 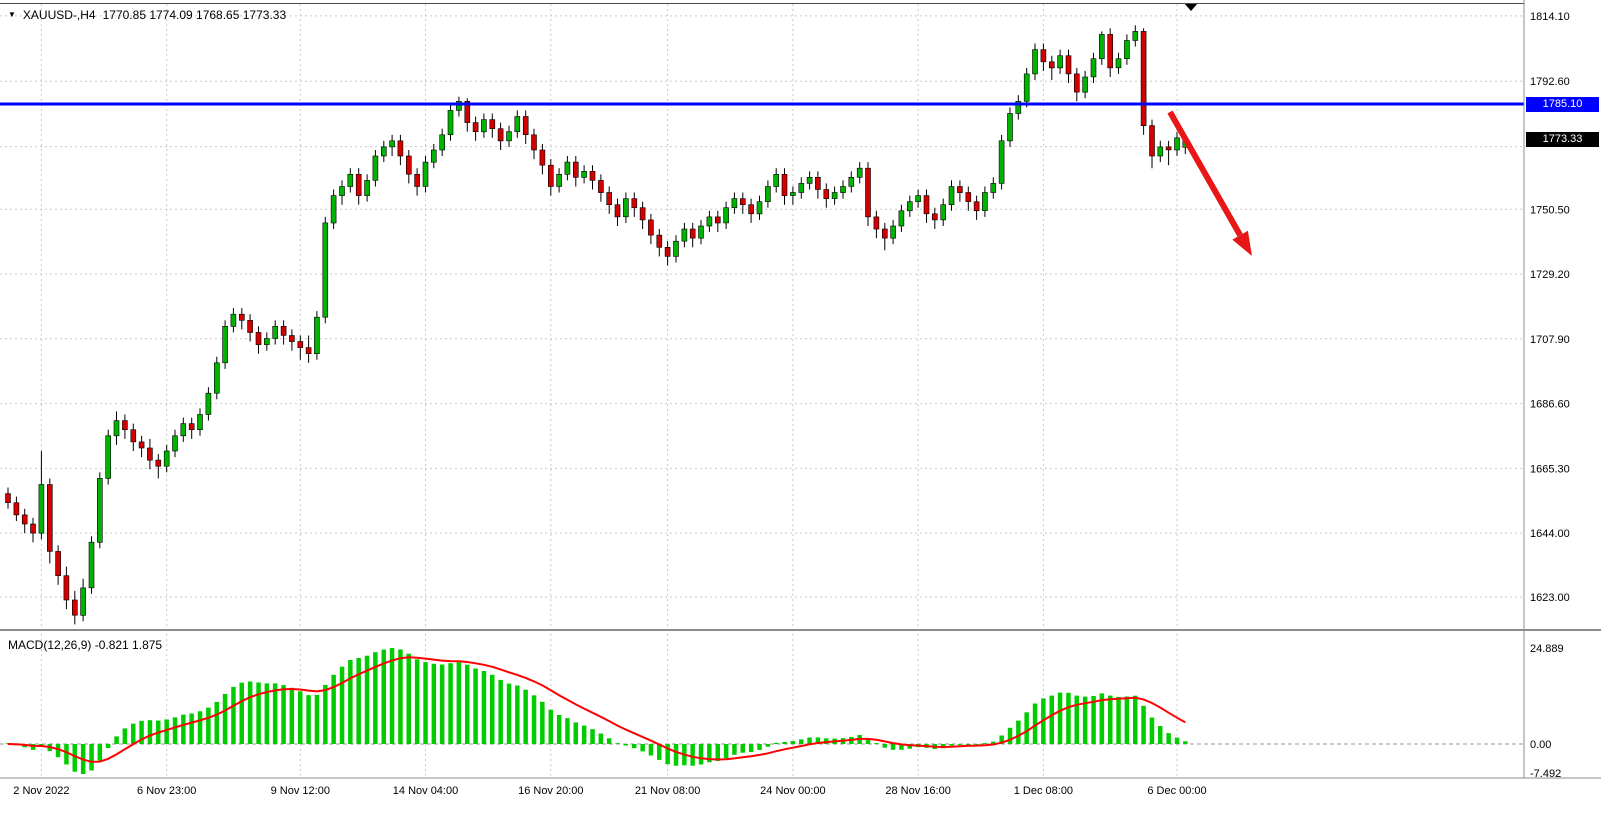 What do you see at coordinates (1550, 340) in the screenshot?
I see `svg-text: 1707.90` at bounding box center [1550, 340].